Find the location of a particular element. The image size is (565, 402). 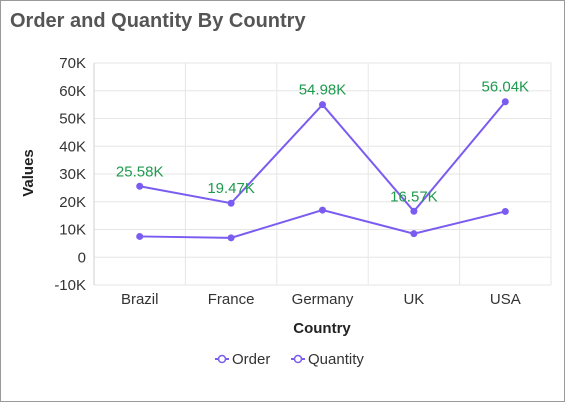

data-label: 54.98K is located at coordinates (323, 90).